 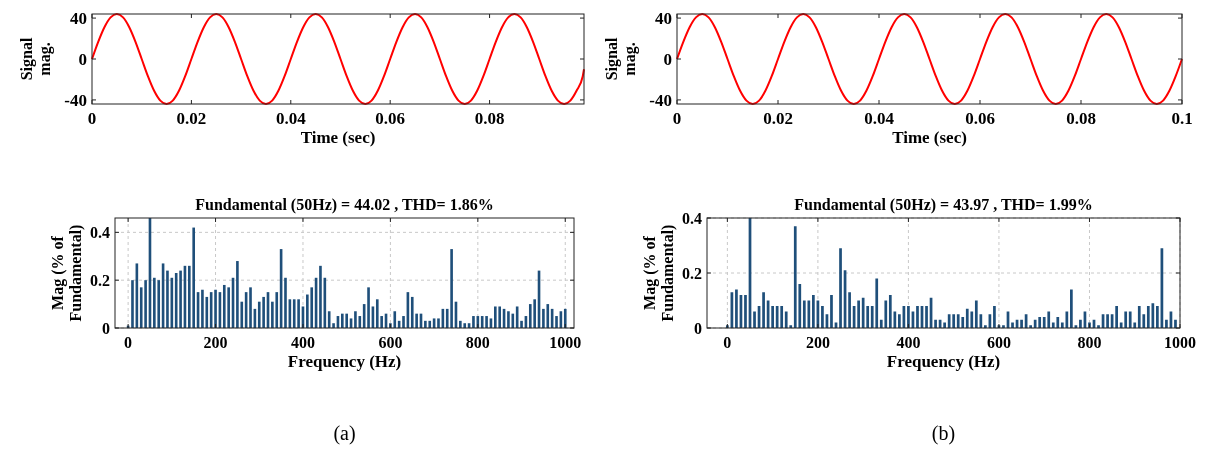 What do you see at coordinates (908, 342) in the screenshot?
I see `x-tick-label: 400` at bounding box center [908, 342].